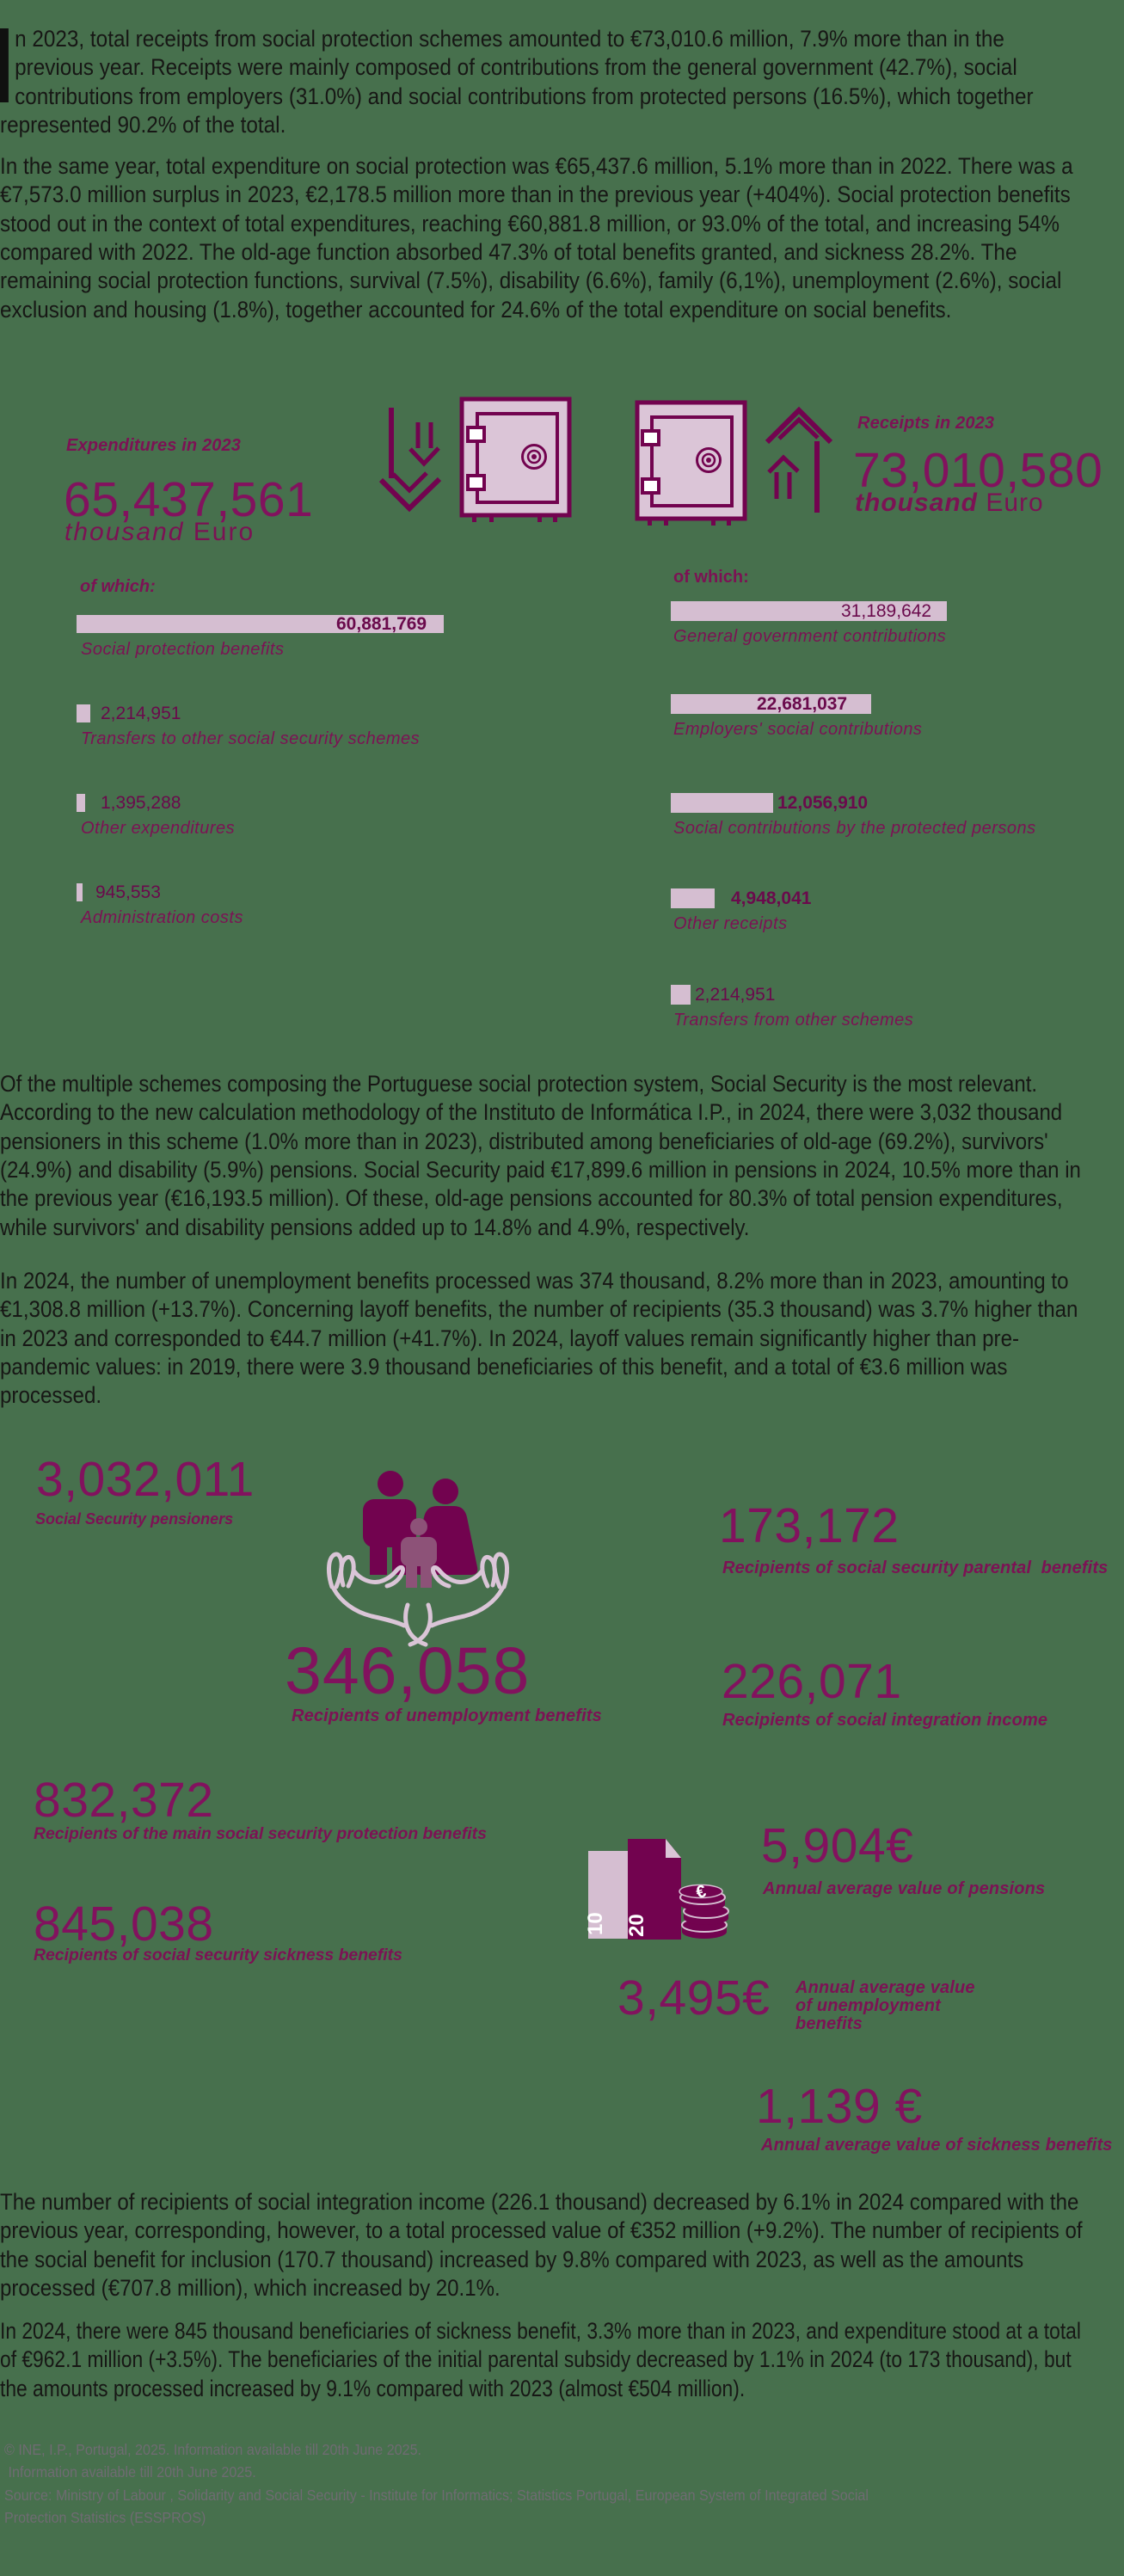 This screenshot has height=2576, width=1124. I want to click on svg-text: 10, so click(595, 1923).